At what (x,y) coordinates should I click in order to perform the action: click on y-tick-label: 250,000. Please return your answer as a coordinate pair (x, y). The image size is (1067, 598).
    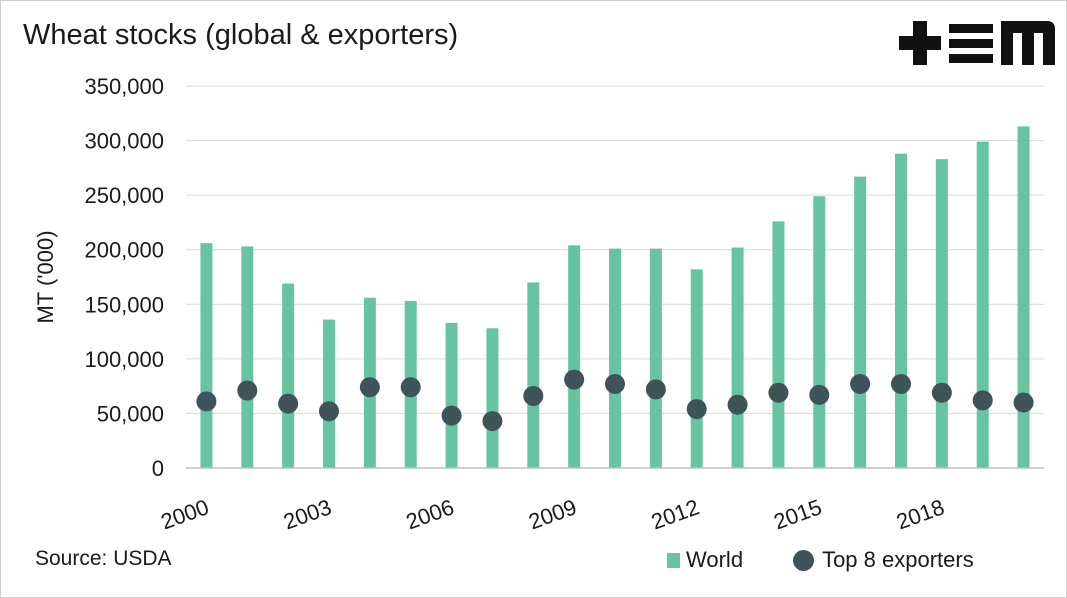
    Looking at the image, I should click on (124, 195).